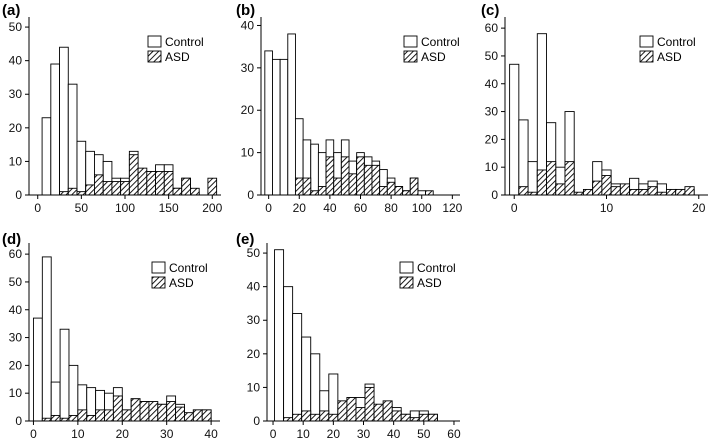 Image resolution: width=710 pixels, height=443 pixels. Describe the element at coordinates (245, 239) in the screenshot. I see `panel-label: (e)` at that location.